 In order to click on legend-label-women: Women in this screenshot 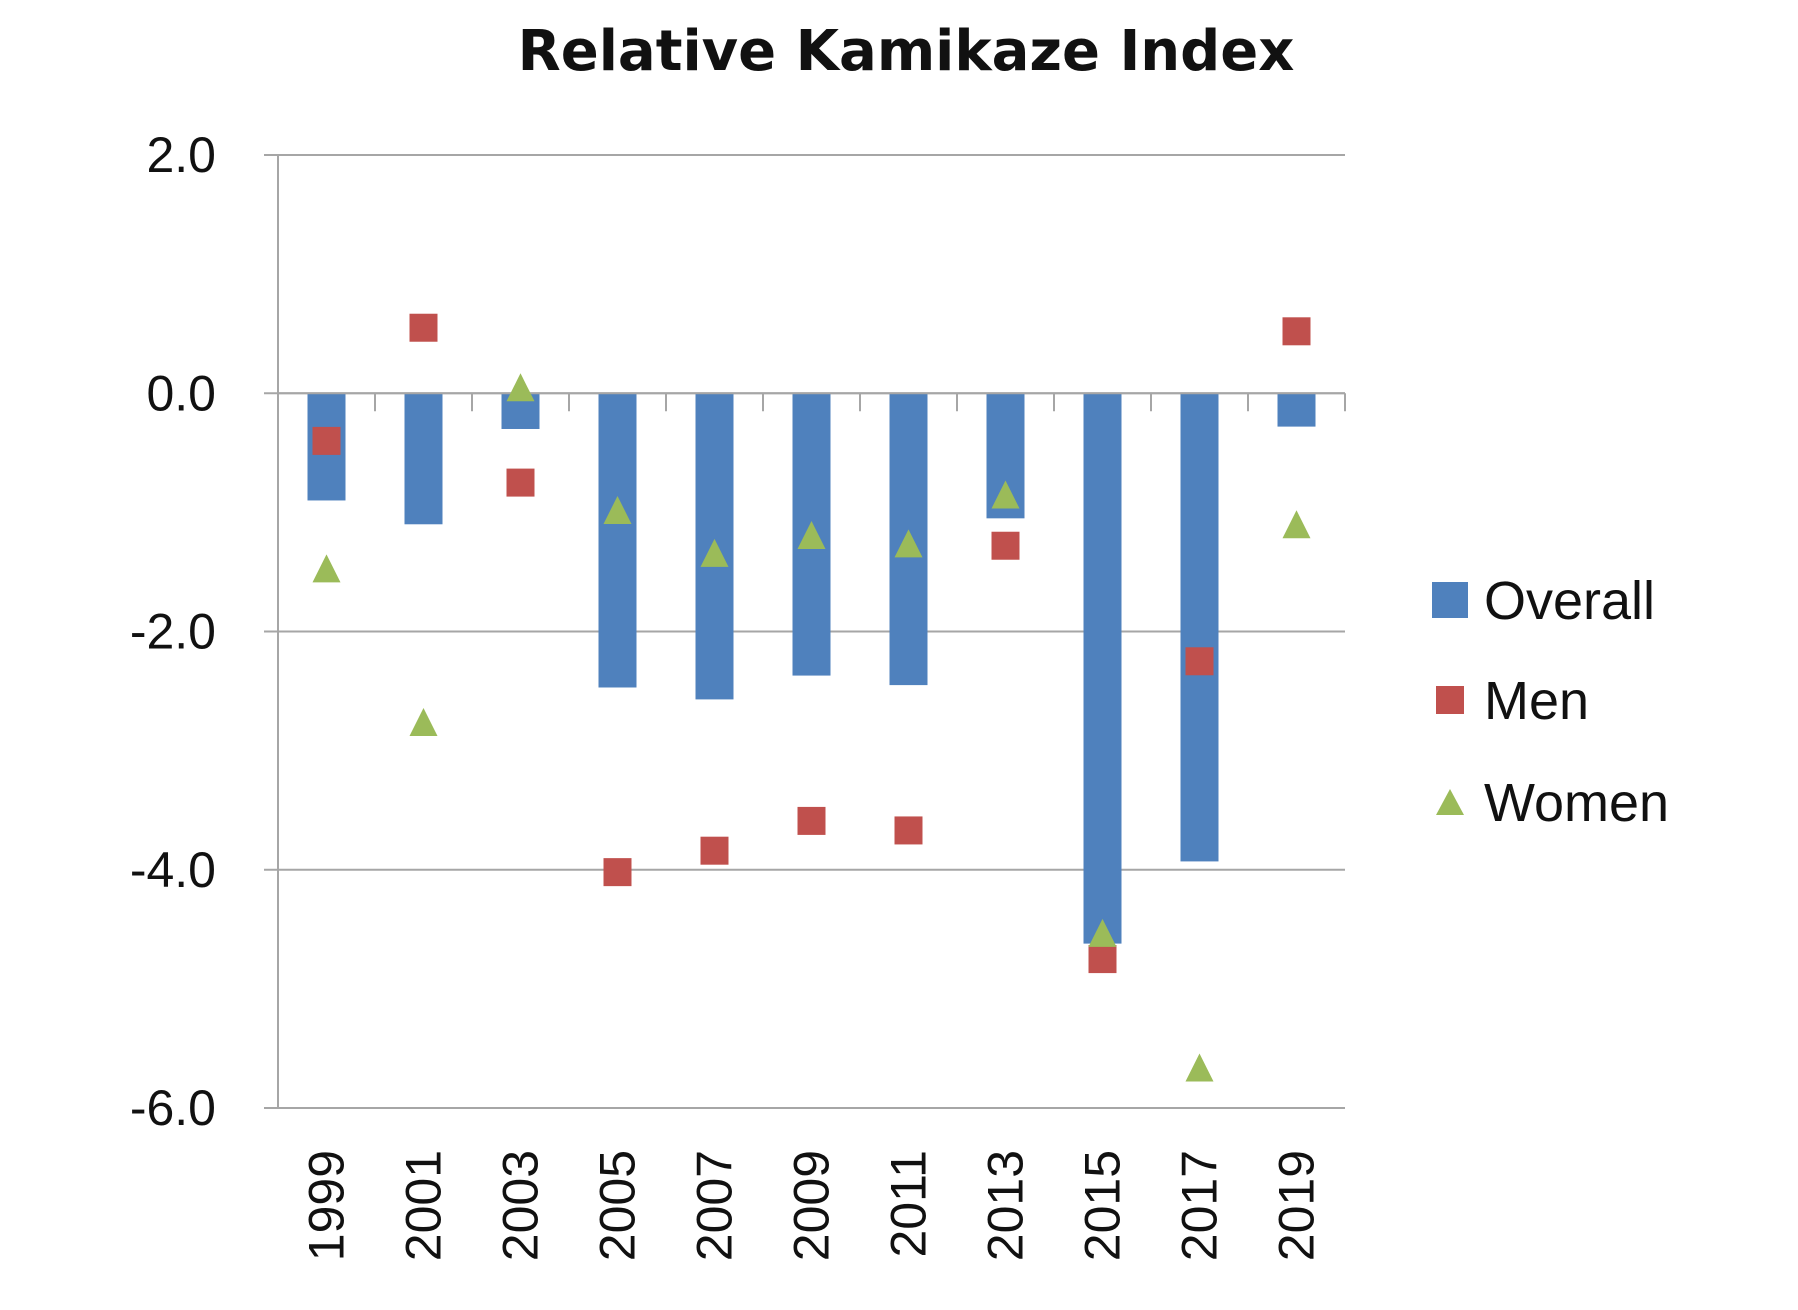, I will do `click(1576, 803)`.